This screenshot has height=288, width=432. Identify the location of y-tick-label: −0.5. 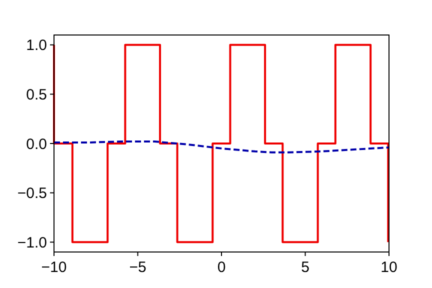
(32, 193).